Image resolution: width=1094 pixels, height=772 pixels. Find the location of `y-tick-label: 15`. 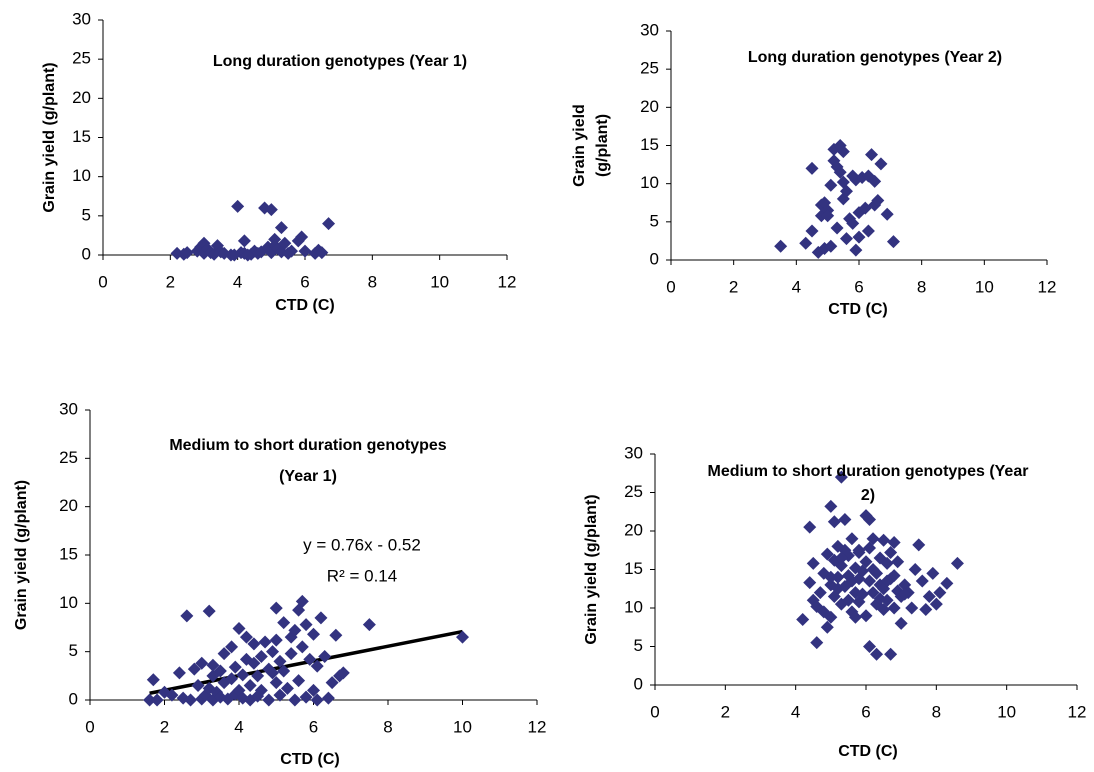

y-tick-label: 15 is located at coordinates (649, 144).